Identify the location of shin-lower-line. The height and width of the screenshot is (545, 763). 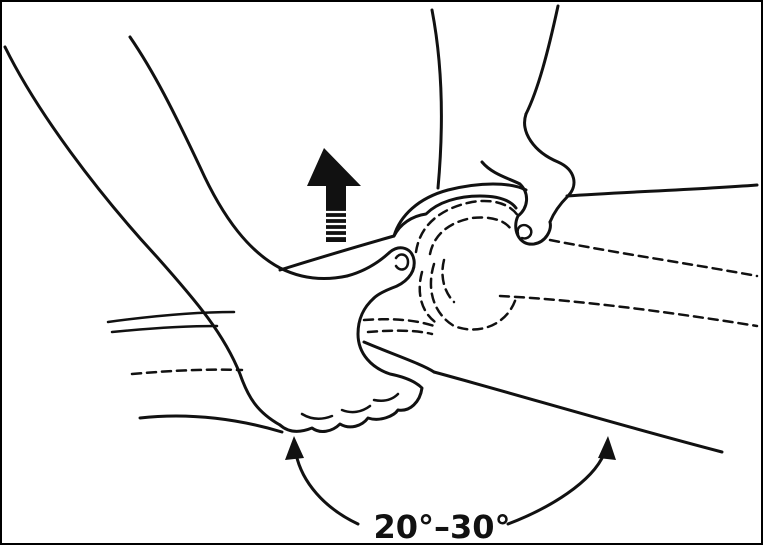
(211, 424).